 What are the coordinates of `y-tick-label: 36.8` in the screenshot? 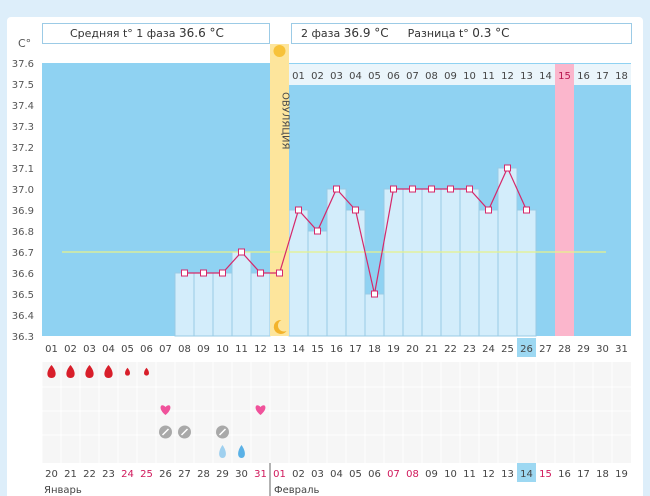 It's located at (23, 232).